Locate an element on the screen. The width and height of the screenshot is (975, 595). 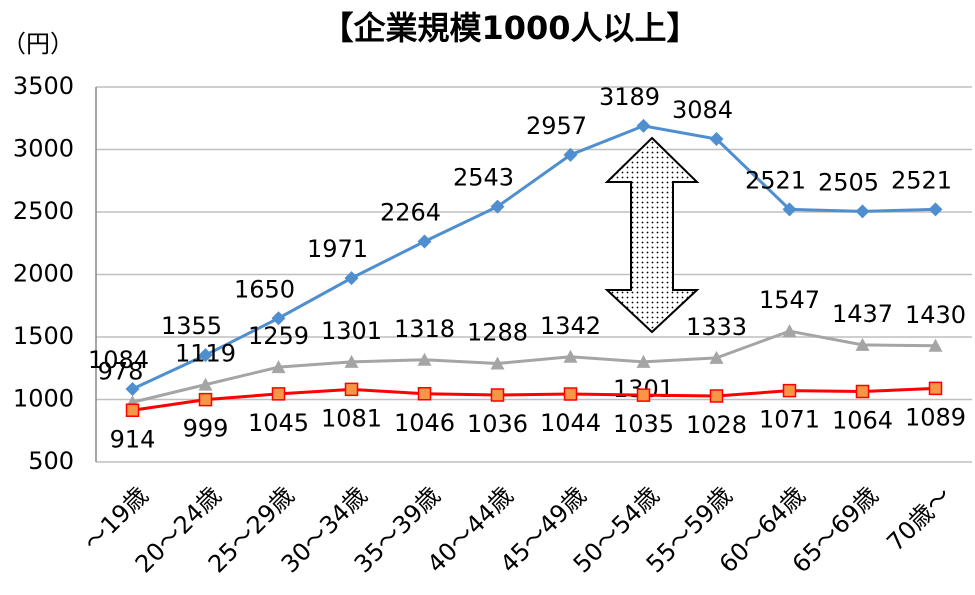
y-axis-label: （円） is located at coordinates (38, 44).